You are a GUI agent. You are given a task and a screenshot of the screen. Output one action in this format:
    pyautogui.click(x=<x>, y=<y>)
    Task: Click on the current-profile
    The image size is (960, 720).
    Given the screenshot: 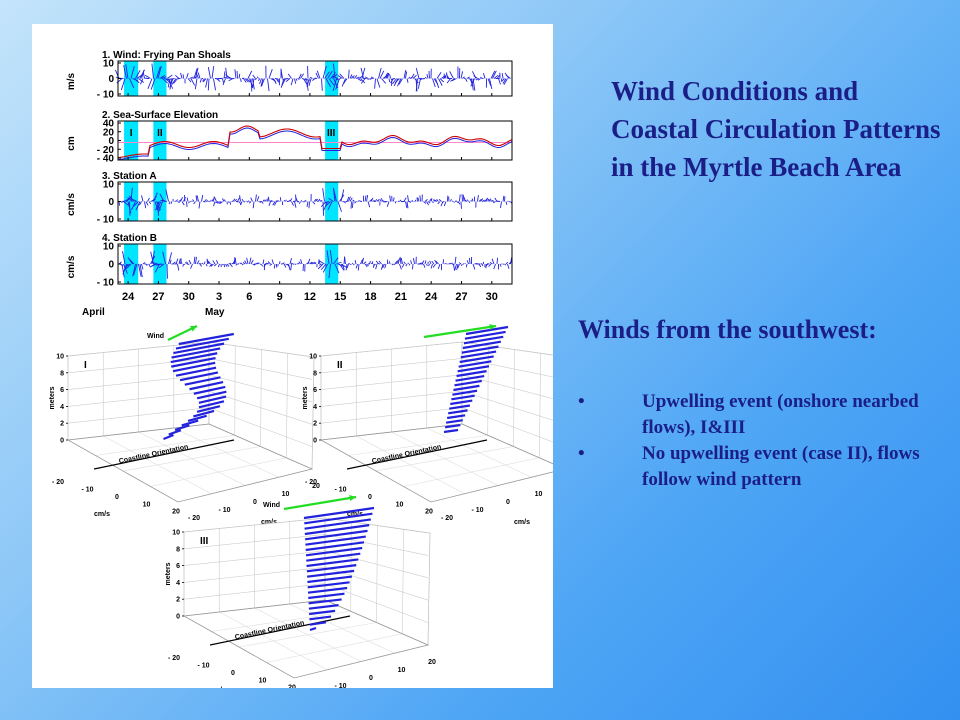 What is the action you would take?
    pyautogui.click(x=199, y=386)
    